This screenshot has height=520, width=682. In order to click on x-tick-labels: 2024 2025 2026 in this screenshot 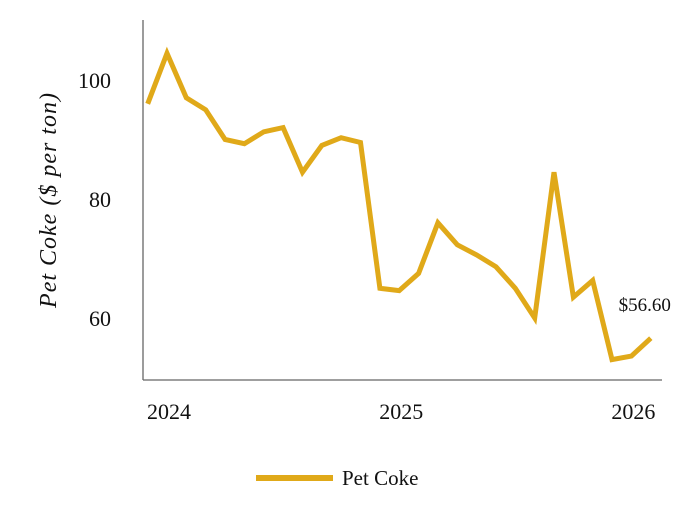, I will do `click(401, 411)`.